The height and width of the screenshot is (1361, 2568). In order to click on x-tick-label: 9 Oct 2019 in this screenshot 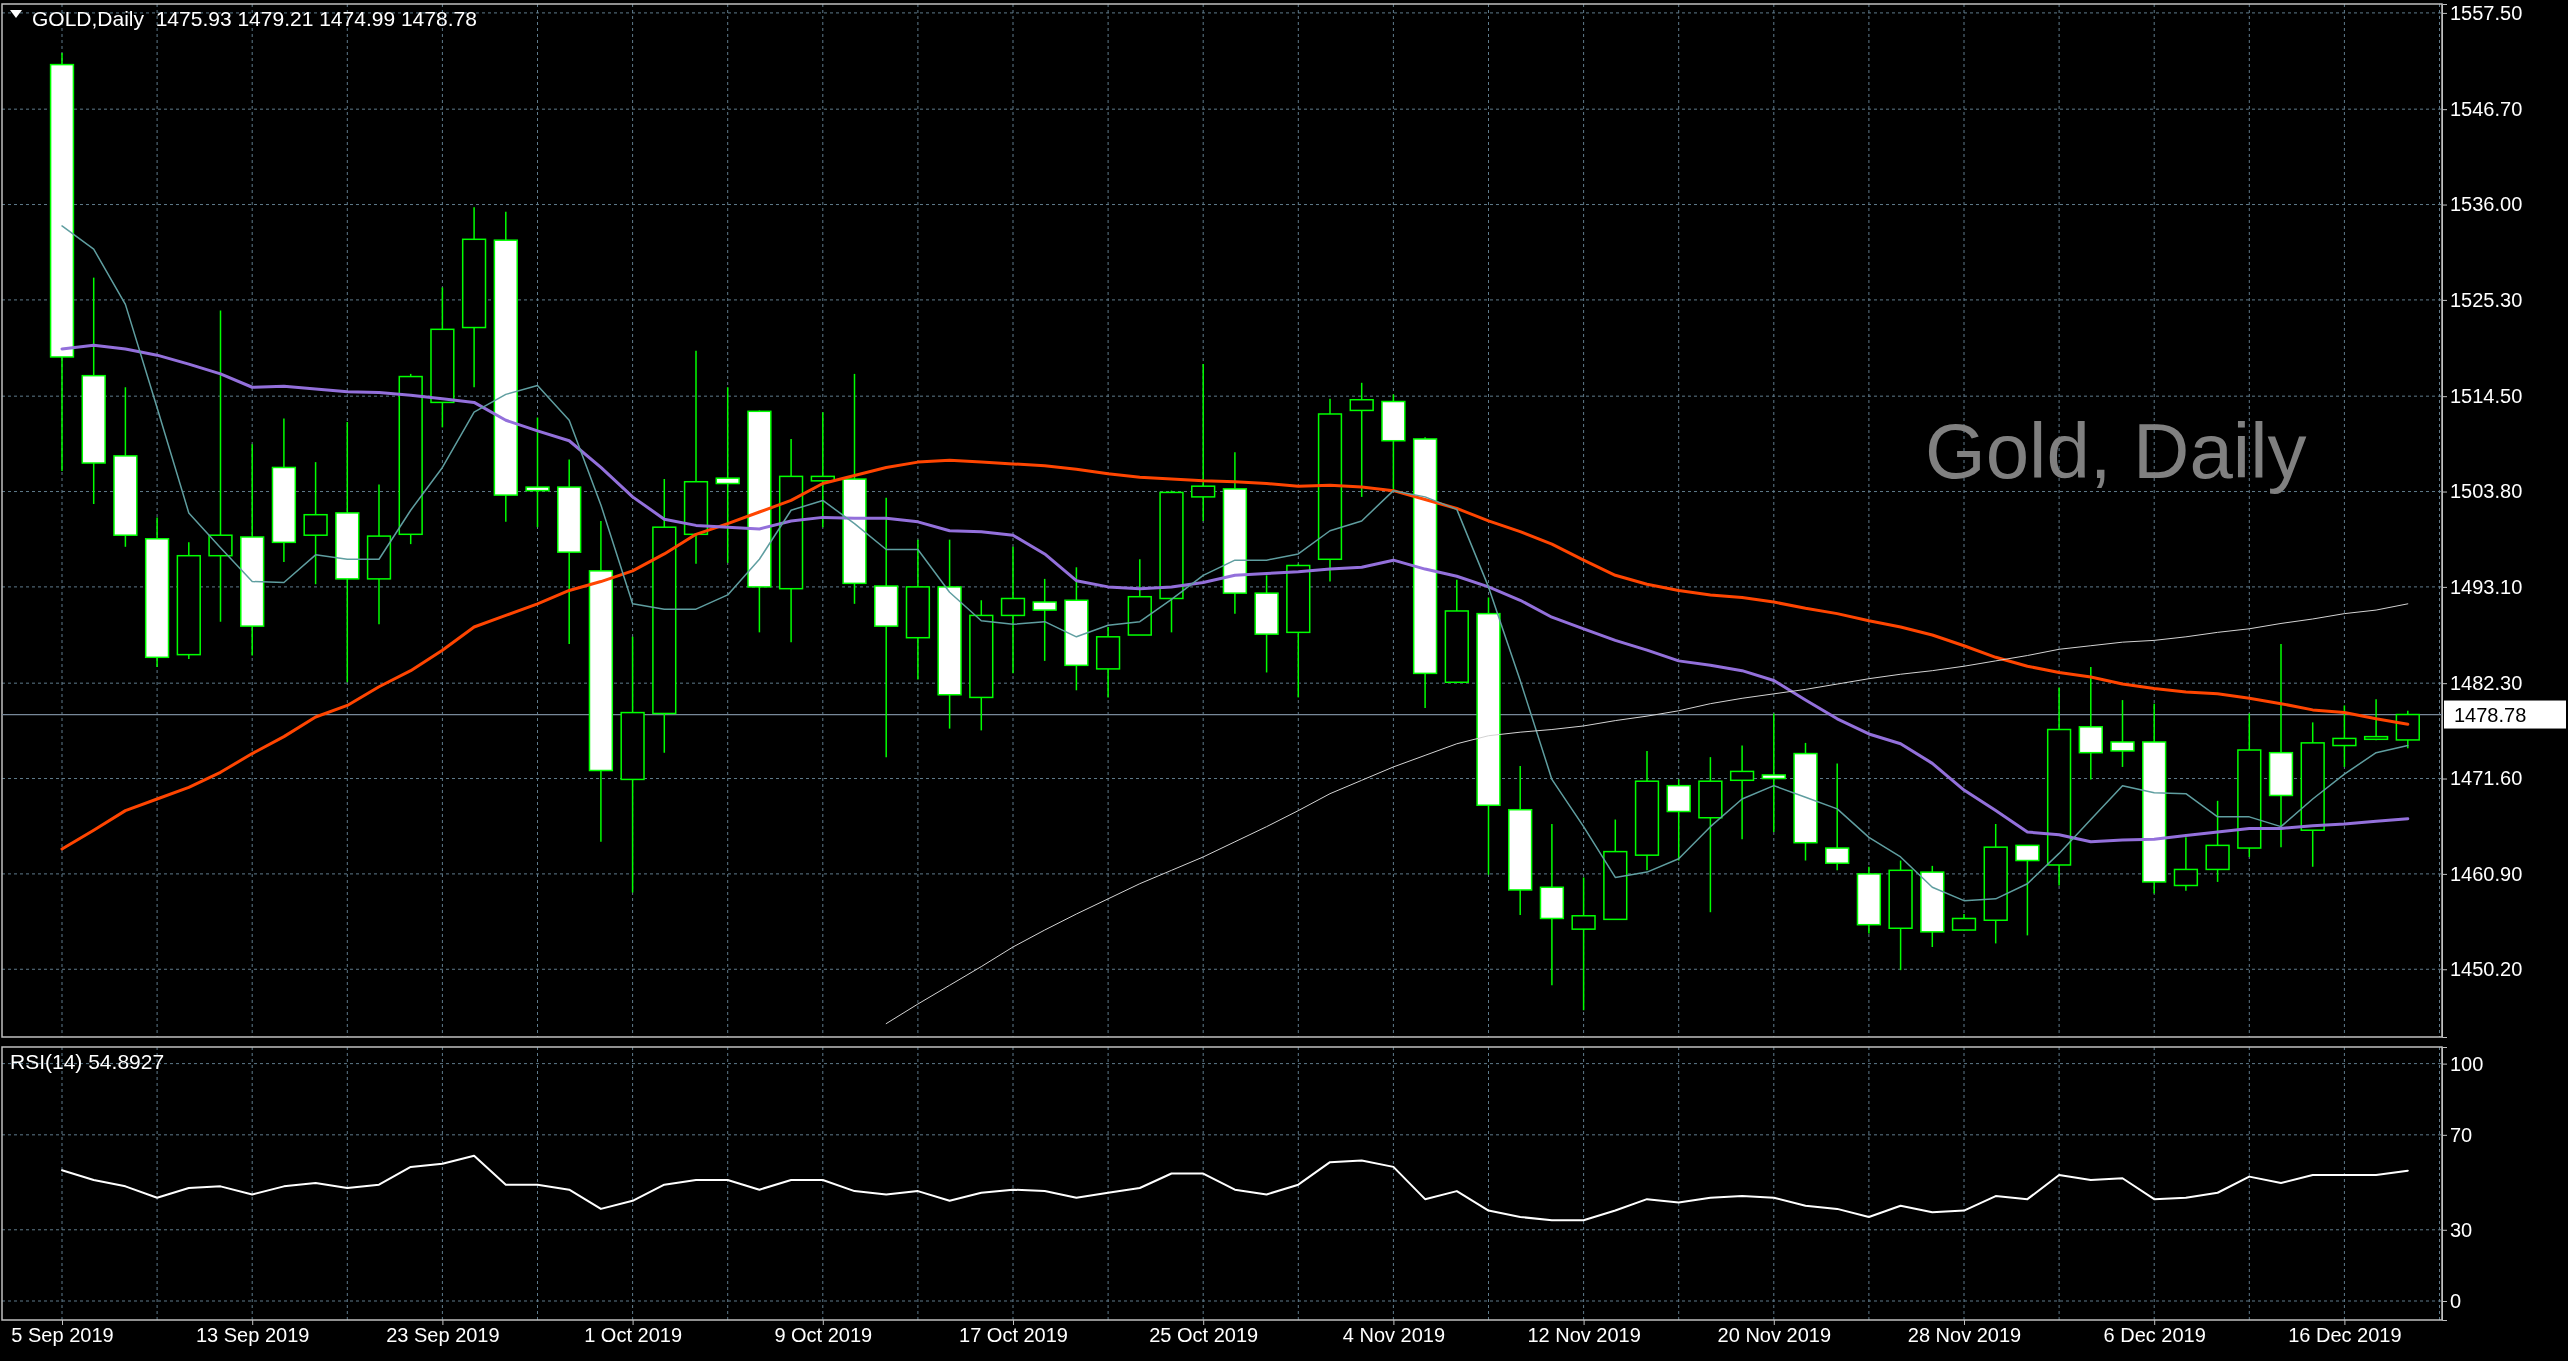, I will do `click(823, 1335)`.